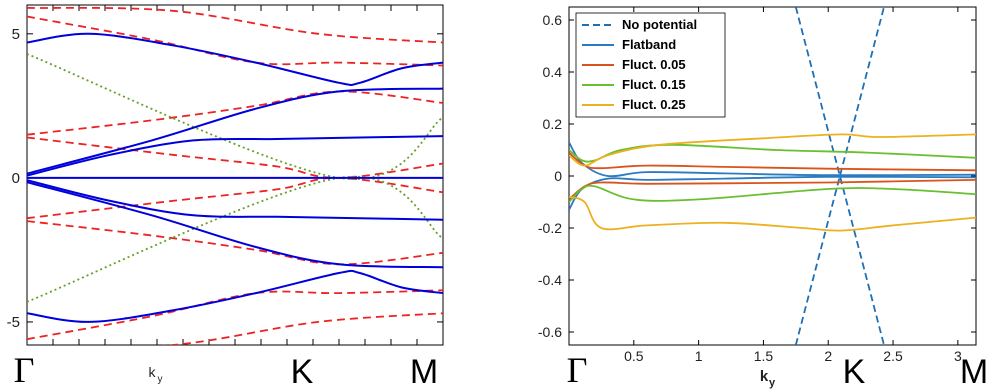 Image resolution: width=995 pixels, height=392 pixels. What do you see at coordinates (649, 44) in the screenshot?
I see `legend-label-flatband: Flatband` at bounding box center [649, 44].